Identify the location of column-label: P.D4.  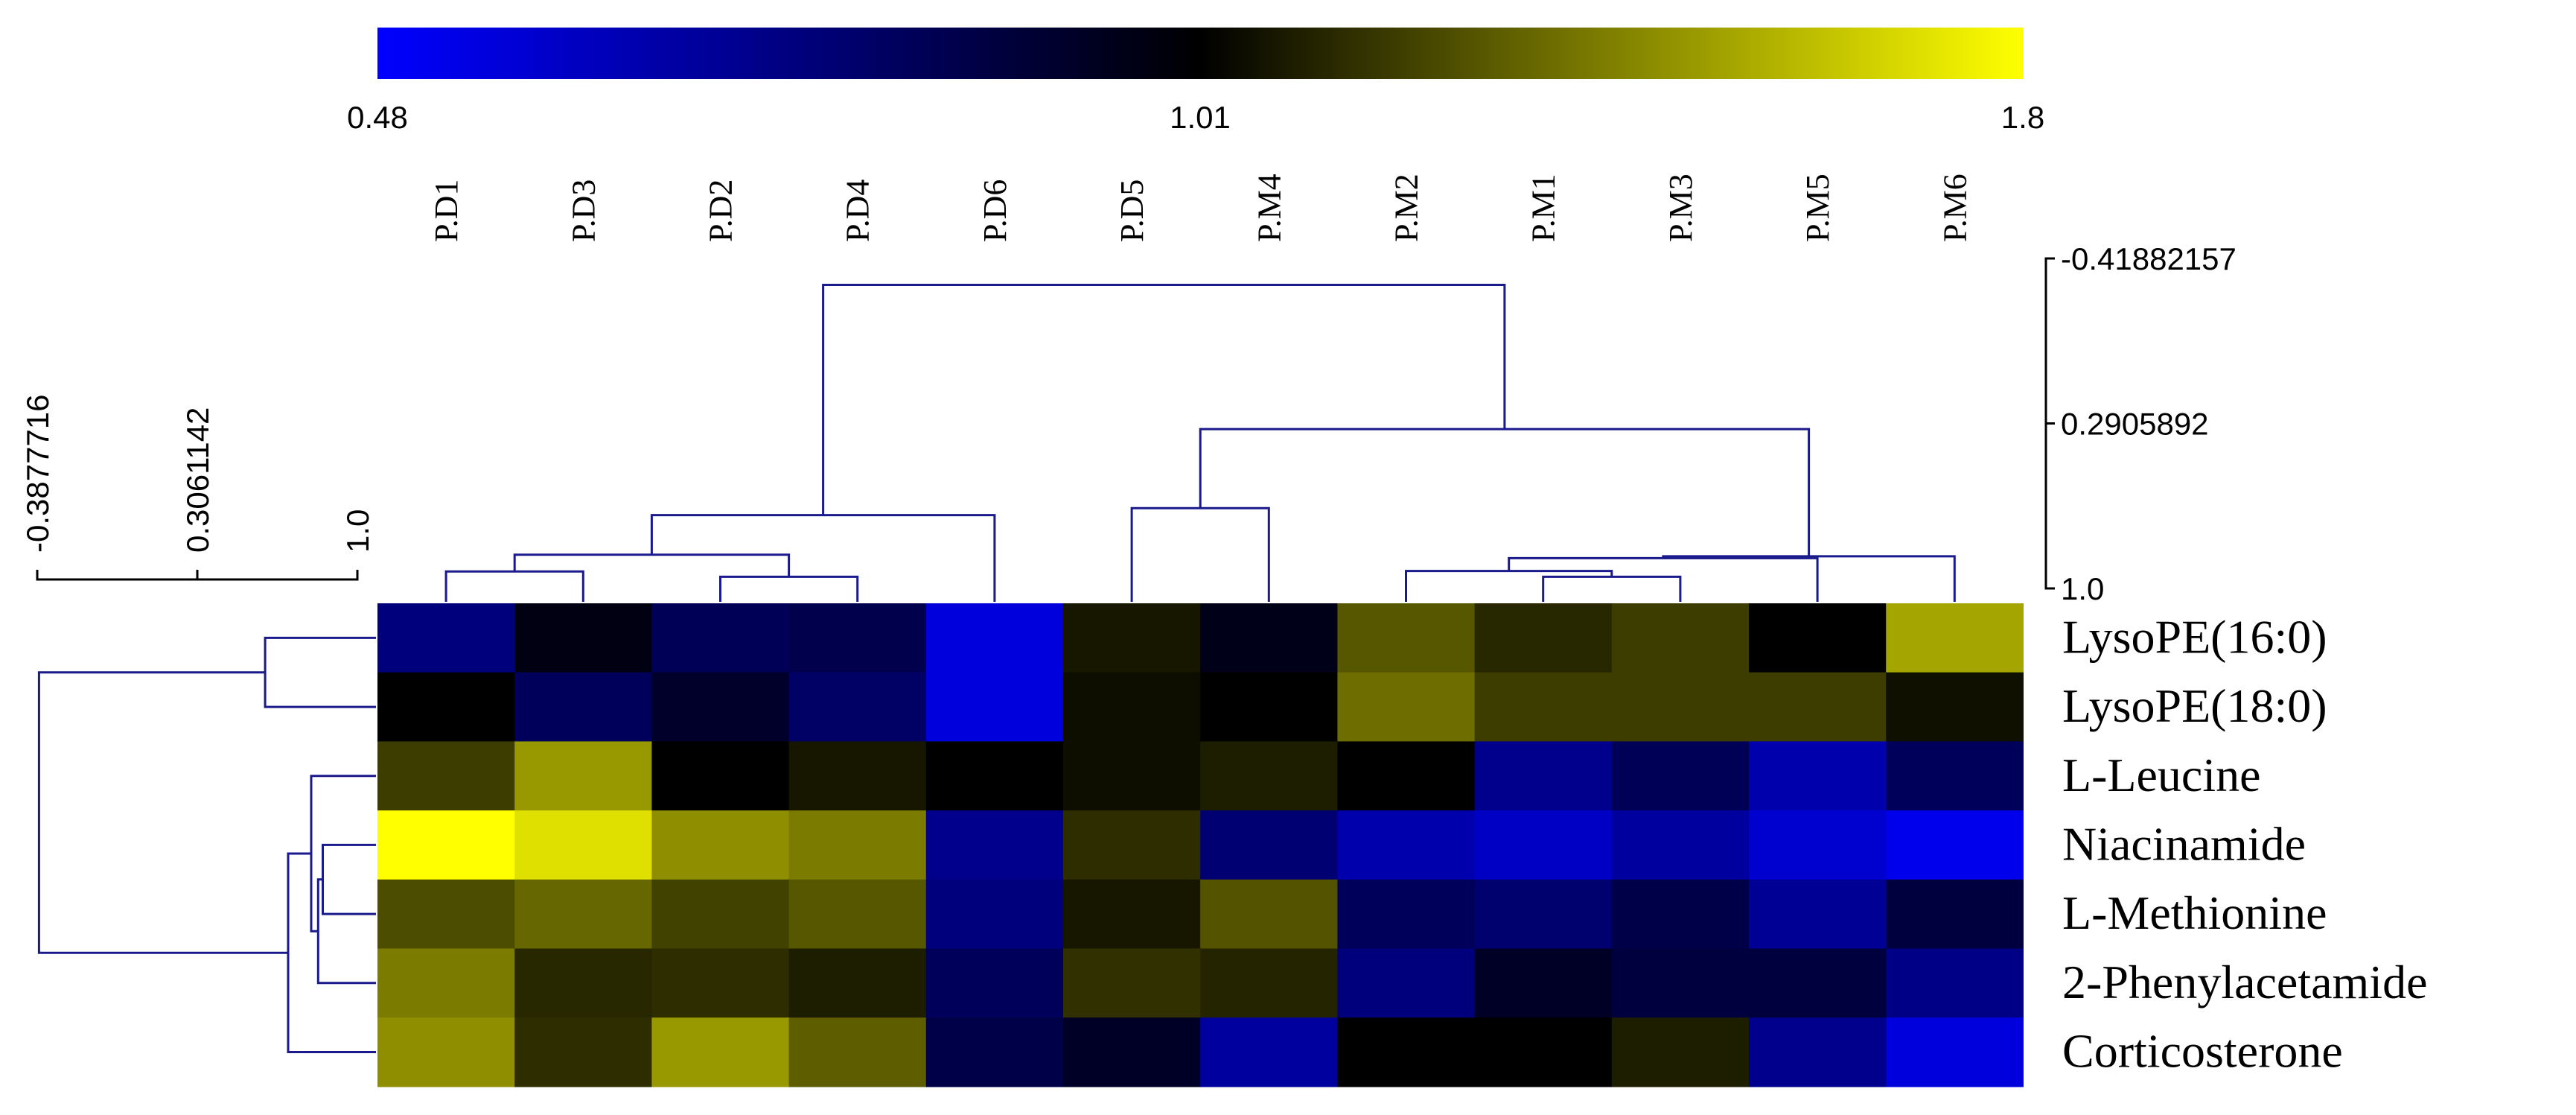
(858, 211).